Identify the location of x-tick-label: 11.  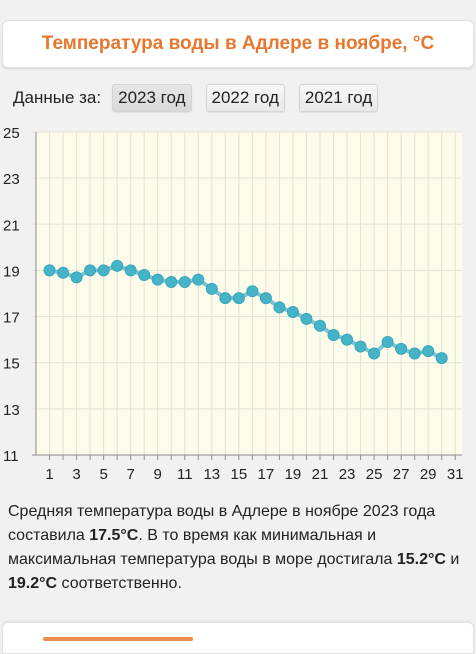
(185, 474).